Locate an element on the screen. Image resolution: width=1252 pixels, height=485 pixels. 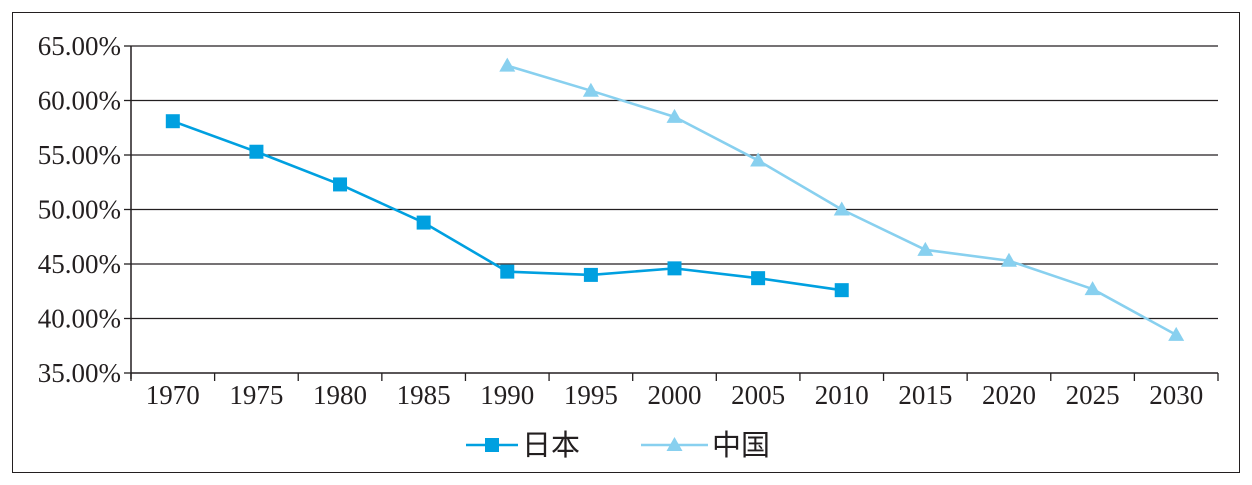
x-tick-label: 1970 is located at coordinates (173, 395).